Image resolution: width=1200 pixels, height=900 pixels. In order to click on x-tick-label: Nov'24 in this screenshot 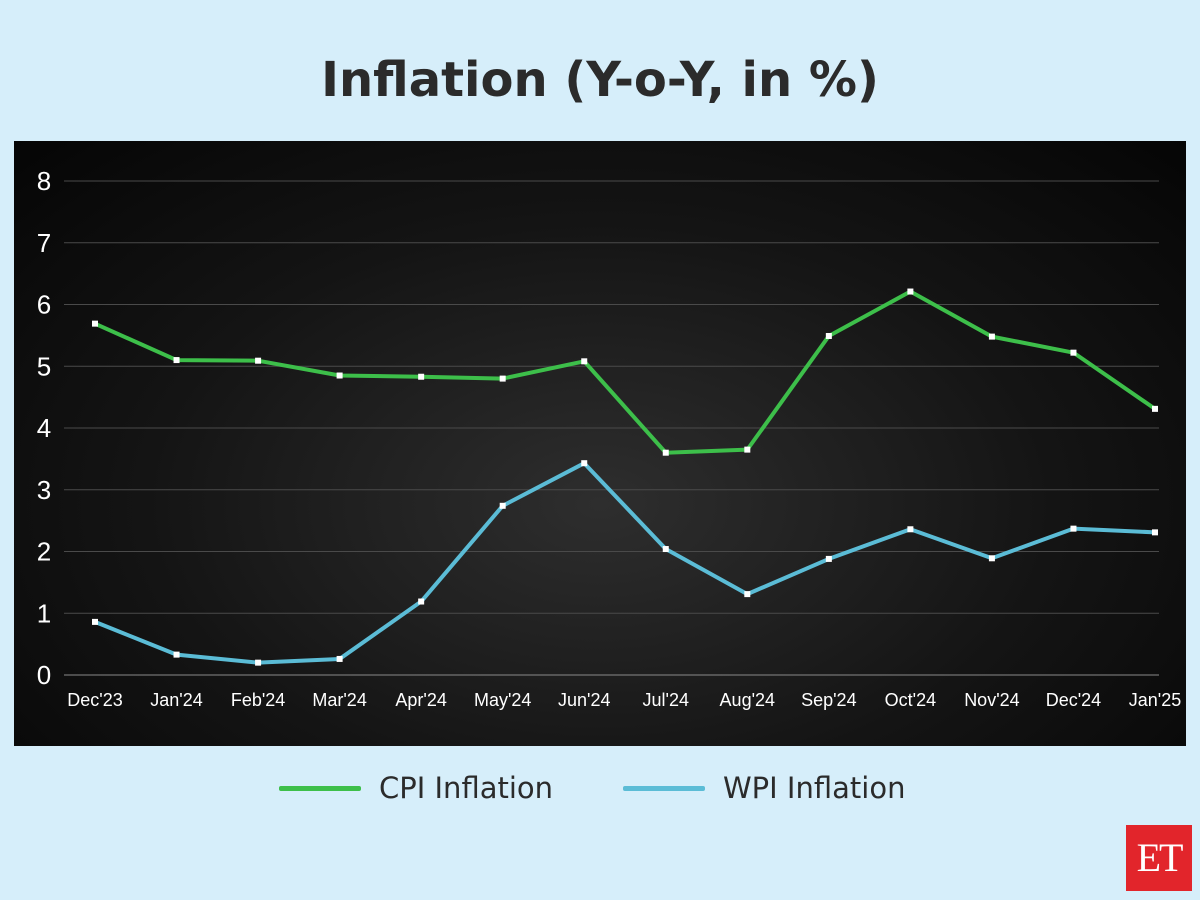, I will do `click(991, 700)`.